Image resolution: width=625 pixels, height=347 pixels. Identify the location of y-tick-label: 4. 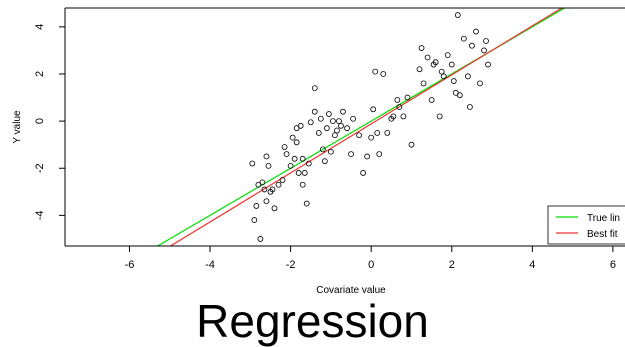
(40, 27).